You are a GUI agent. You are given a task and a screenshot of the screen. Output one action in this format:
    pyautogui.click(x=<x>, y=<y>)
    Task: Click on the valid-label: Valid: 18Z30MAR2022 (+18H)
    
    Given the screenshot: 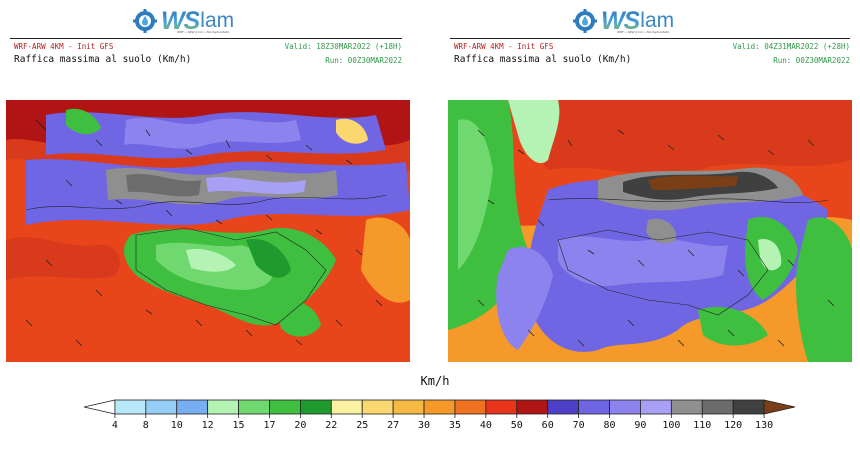 What is the action you would take?
    pyautogui.click(x=343, y=46)
    